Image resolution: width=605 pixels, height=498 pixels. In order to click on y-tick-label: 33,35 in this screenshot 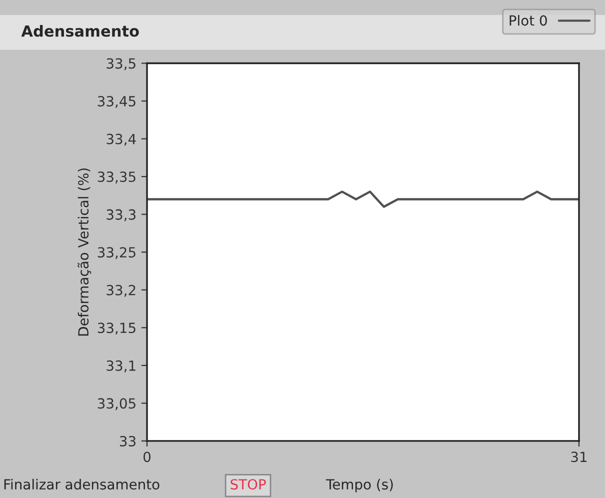, I will do `click(117, 178)`.